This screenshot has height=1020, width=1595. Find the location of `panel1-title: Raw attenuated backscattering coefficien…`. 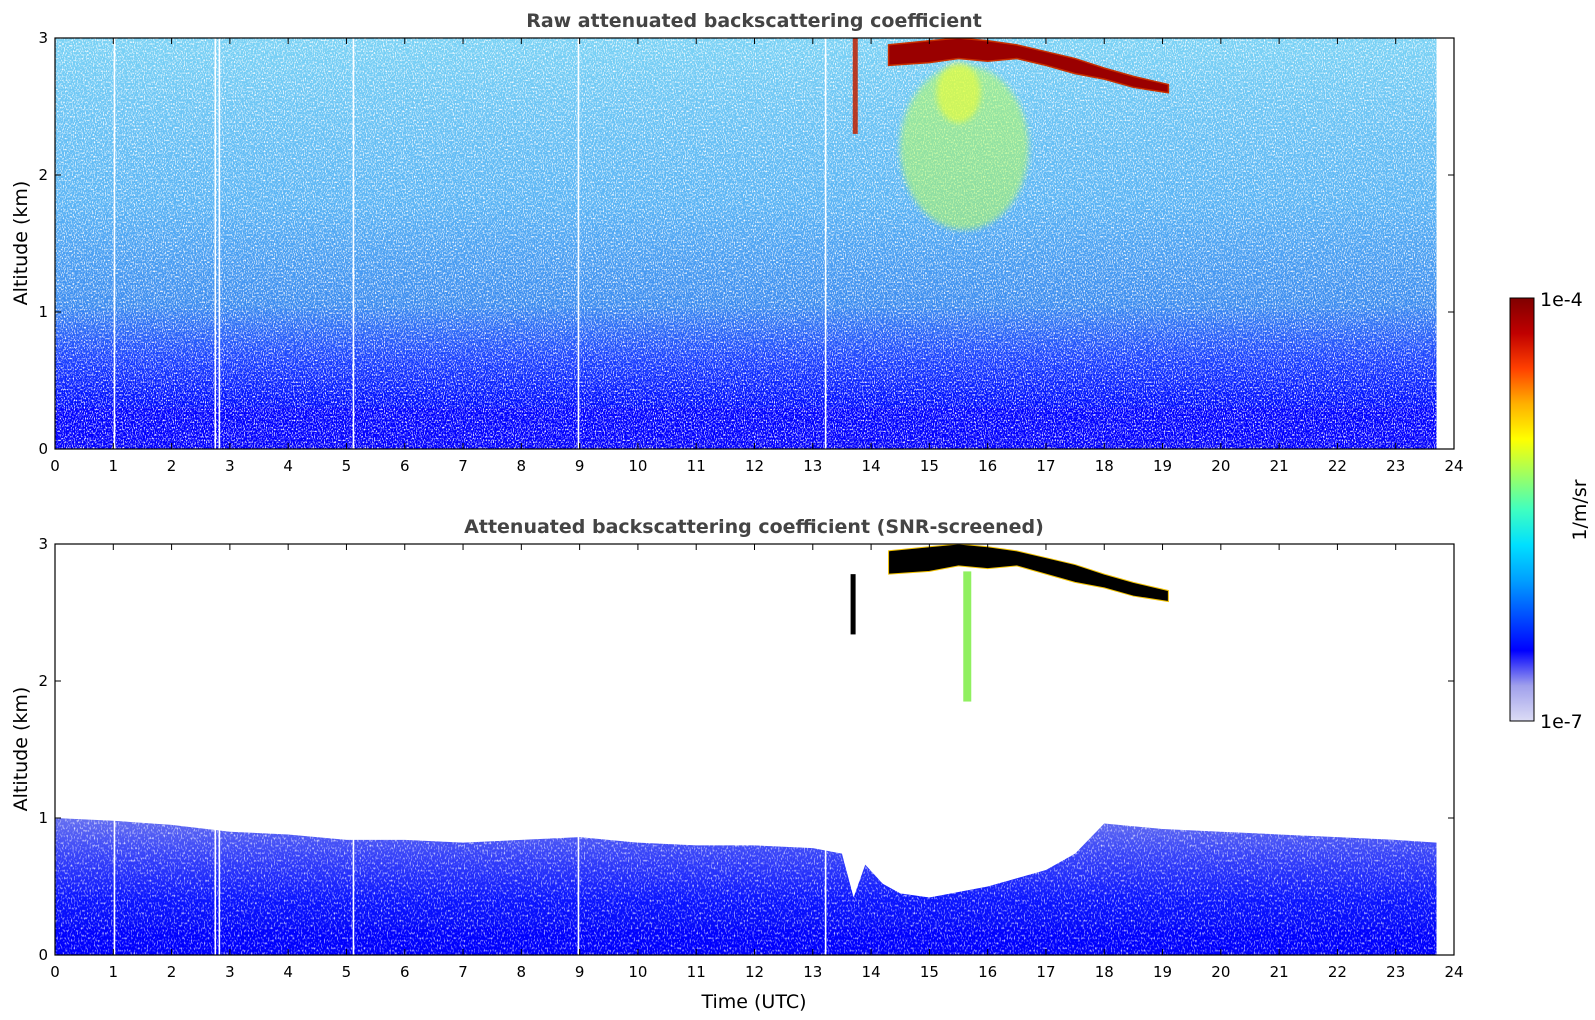

panel1-title: Raw attenuated backscattering coefficien… is located at coordinates (754, 21).